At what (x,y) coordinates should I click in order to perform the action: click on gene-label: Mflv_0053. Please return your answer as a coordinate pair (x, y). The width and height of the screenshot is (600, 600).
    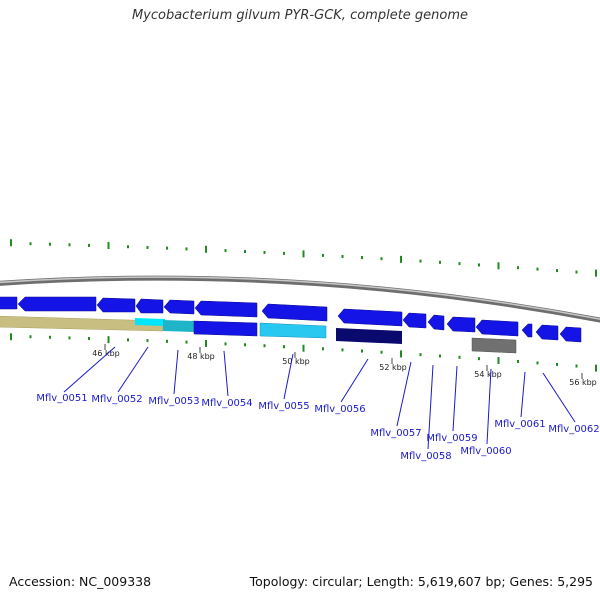
    Looking at the image, I should click on (173, 401).